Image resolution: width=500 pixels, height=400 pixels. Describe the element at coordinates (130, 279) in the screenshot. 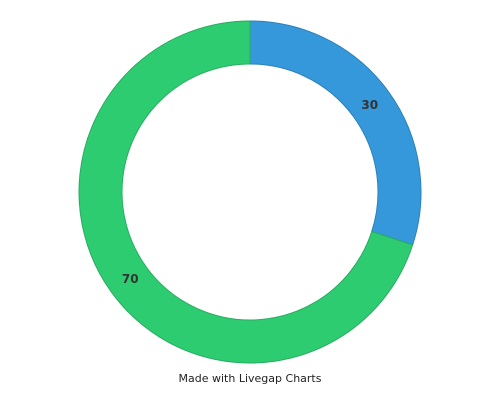

I see `slice-label-70: 70` at that location.